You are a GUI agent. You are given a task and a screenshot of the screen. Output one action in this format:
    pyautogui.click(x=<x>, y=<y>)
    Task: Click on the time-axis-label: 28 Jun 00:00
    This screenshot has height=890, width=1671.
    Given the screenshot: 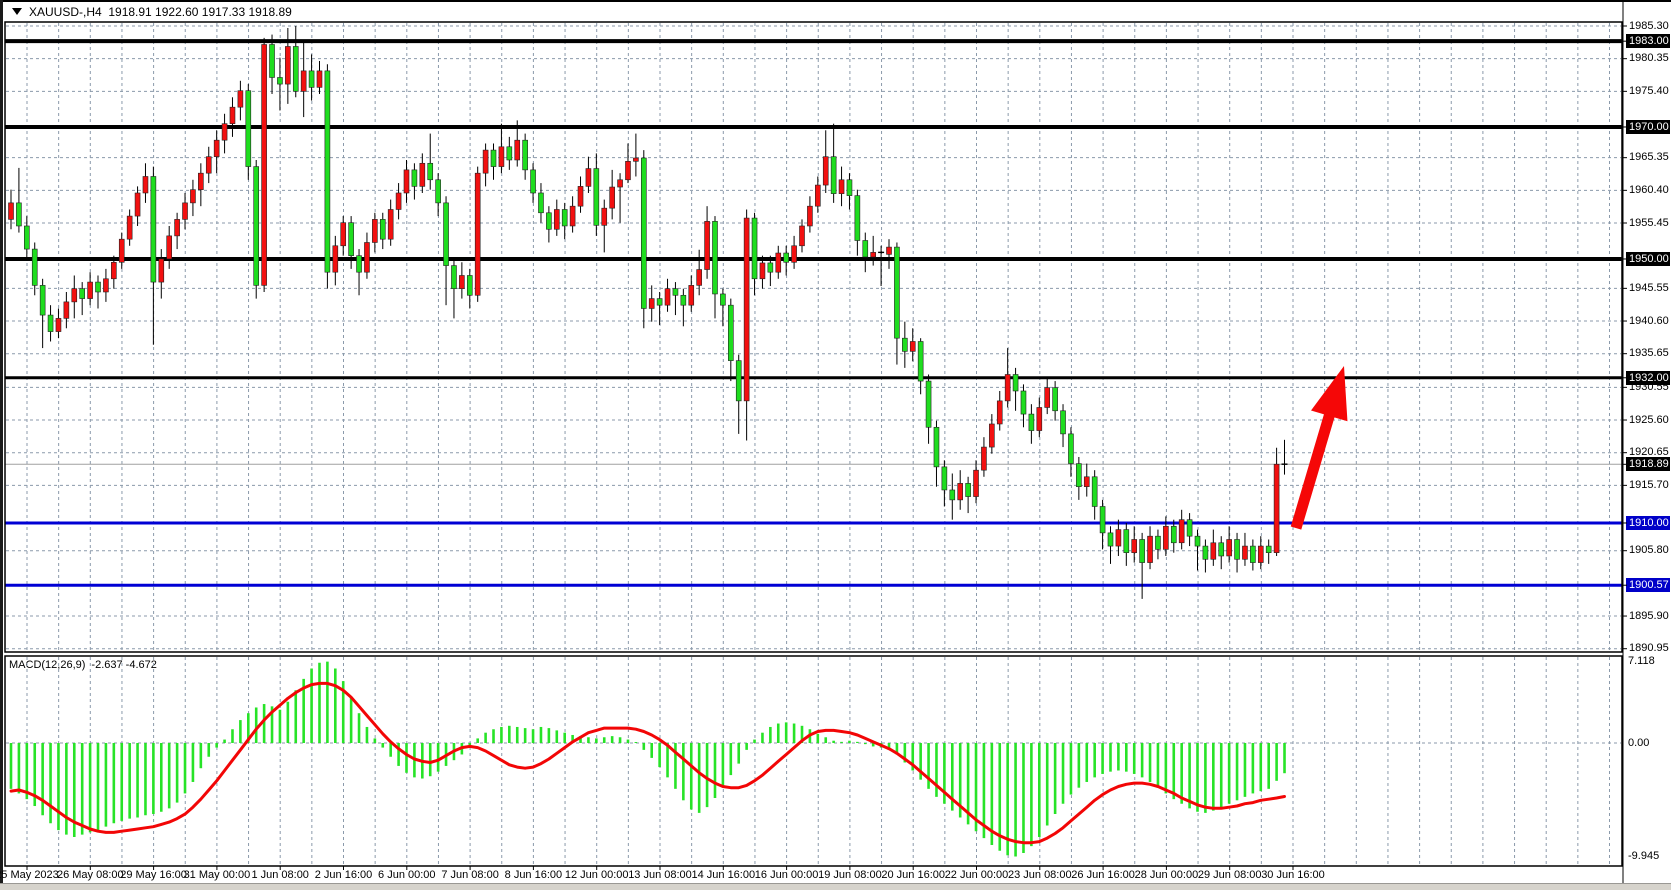 What is the action you would take?
    pyautogui.click(x=1166, y=875)
    